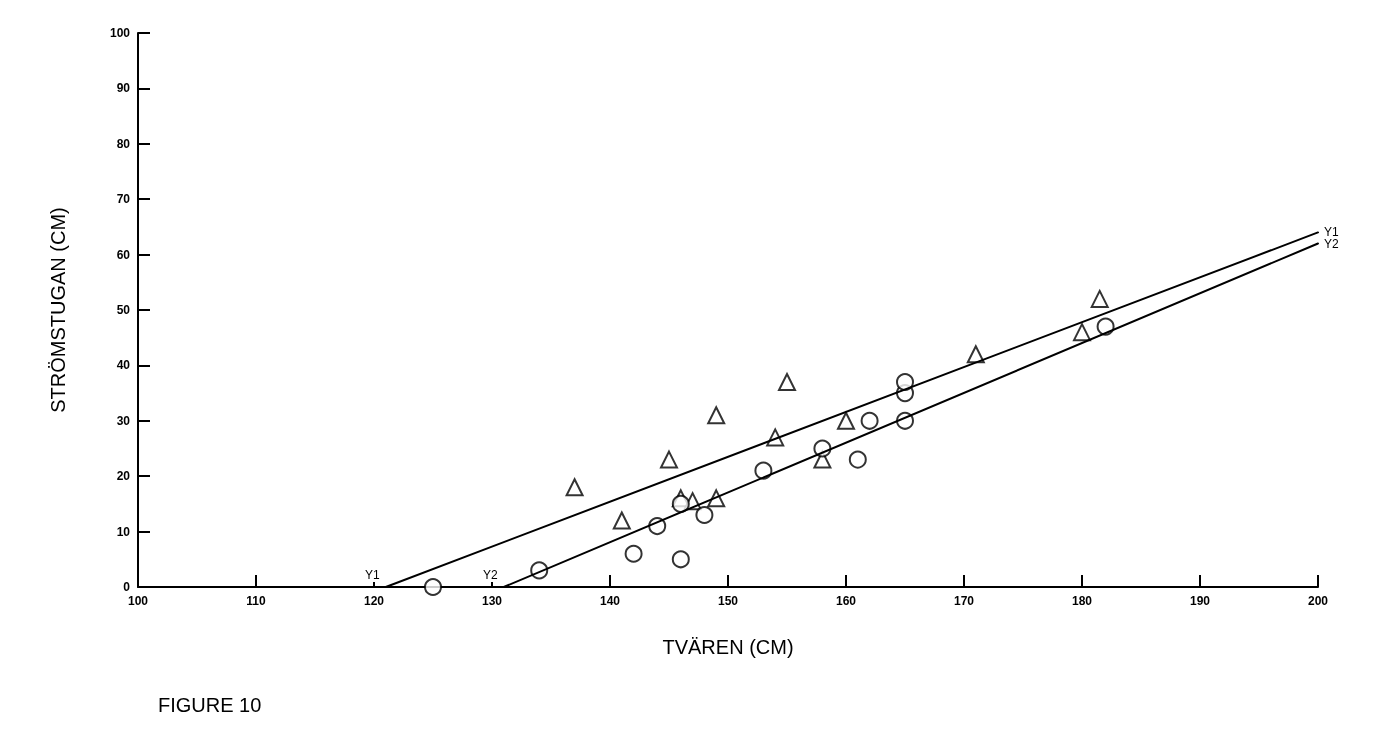 The image size is (1386, 735). I want to click on x-tick-label: 120, so click(374, 601).